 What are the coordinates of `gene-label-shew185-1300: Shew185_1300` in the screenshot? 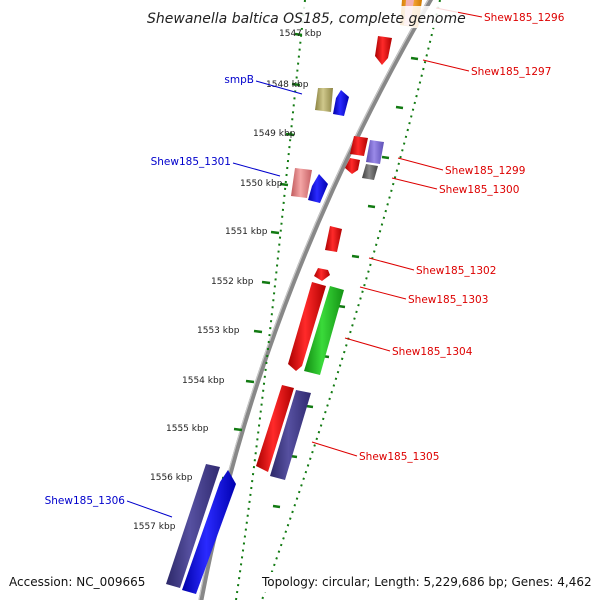 It's located at (479, 190).